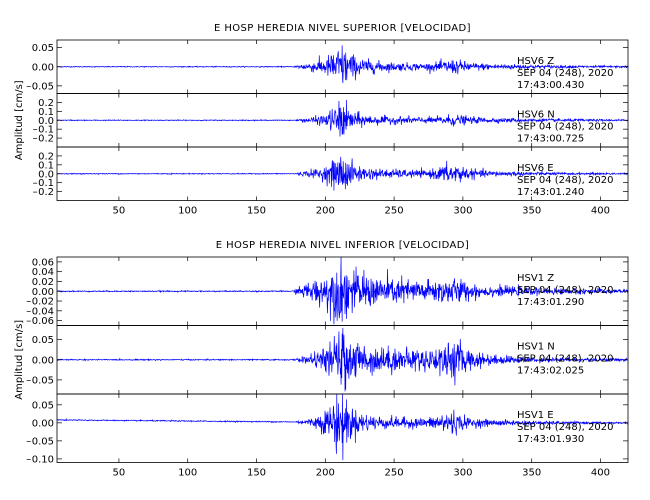 The width and height of the screenshot is (650, 500). Describe the element at coordinates (550, 302) in the screenshot. I see `trace-start-time: 17:43:01.290` at that location.